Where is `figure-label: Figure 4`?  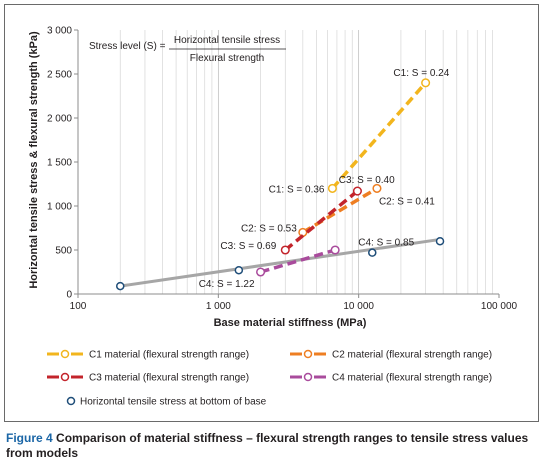
figure-label: Figure 4 is located at coordinates (29, 438).